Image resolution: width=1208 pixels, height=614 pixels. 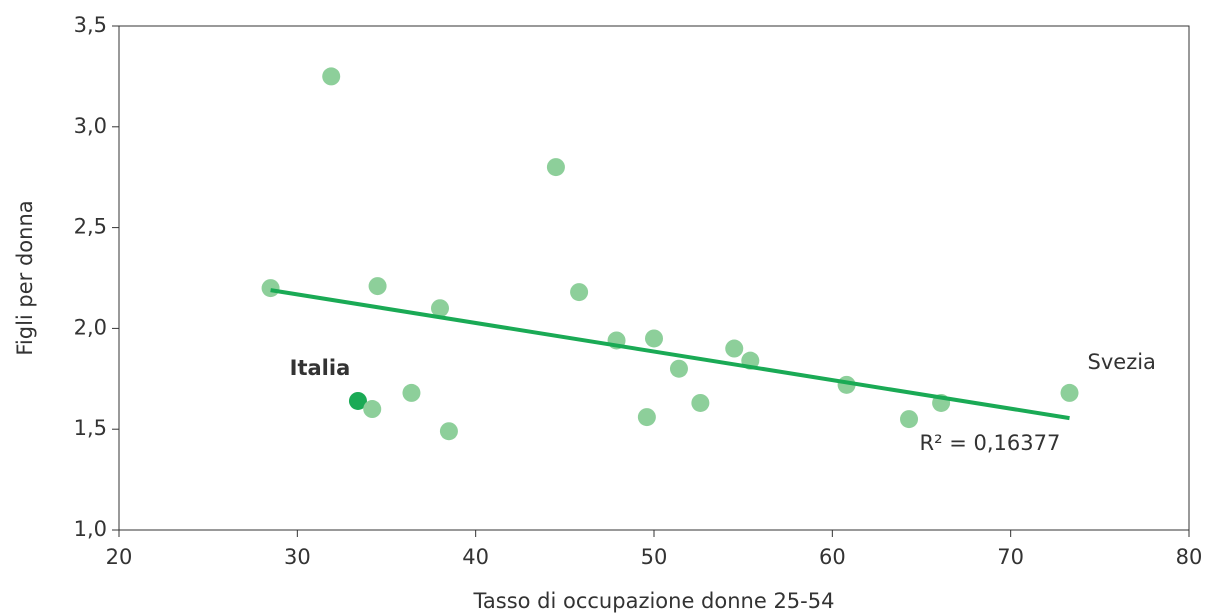 What do you see at coordinates (654, 601) in the screenshot?
I see `x-axis-title: Tasso di occupazione donne 25-54` at bounding box center [654, 601].